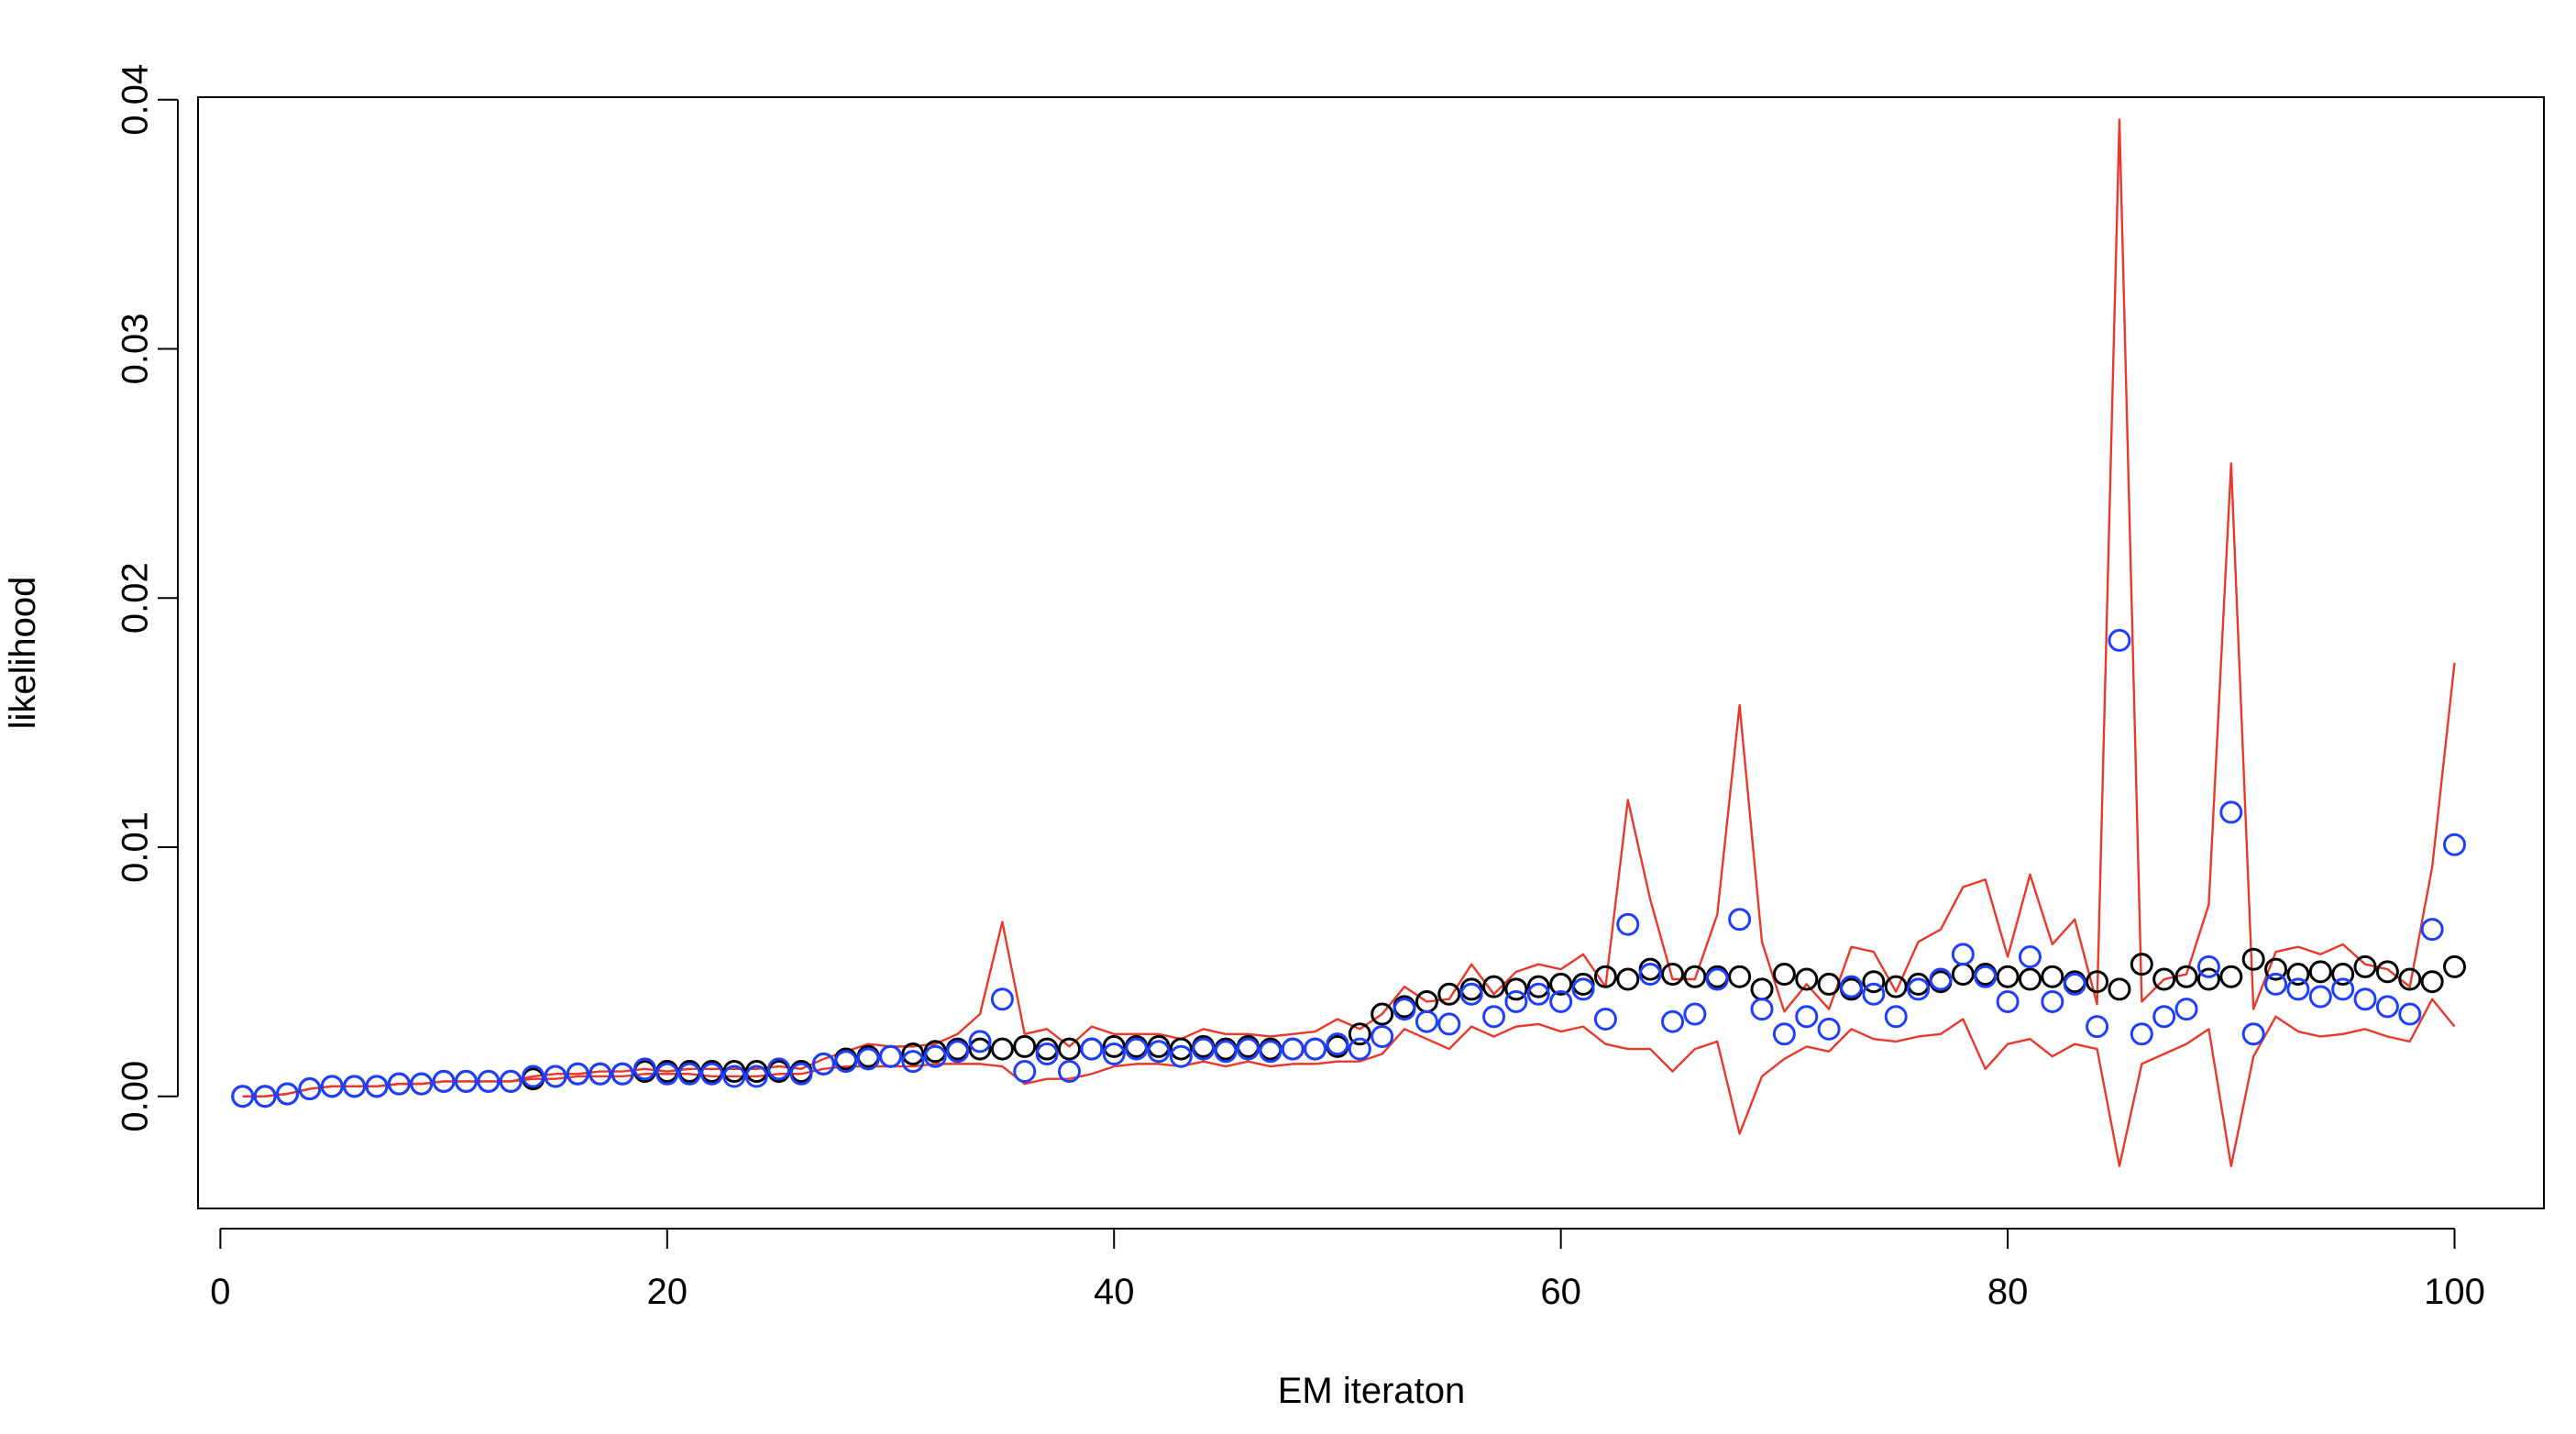 The width and height of the screenshot is (2576, 1434). I want to click on x-tick-label: 80, so click(2008, 1292).